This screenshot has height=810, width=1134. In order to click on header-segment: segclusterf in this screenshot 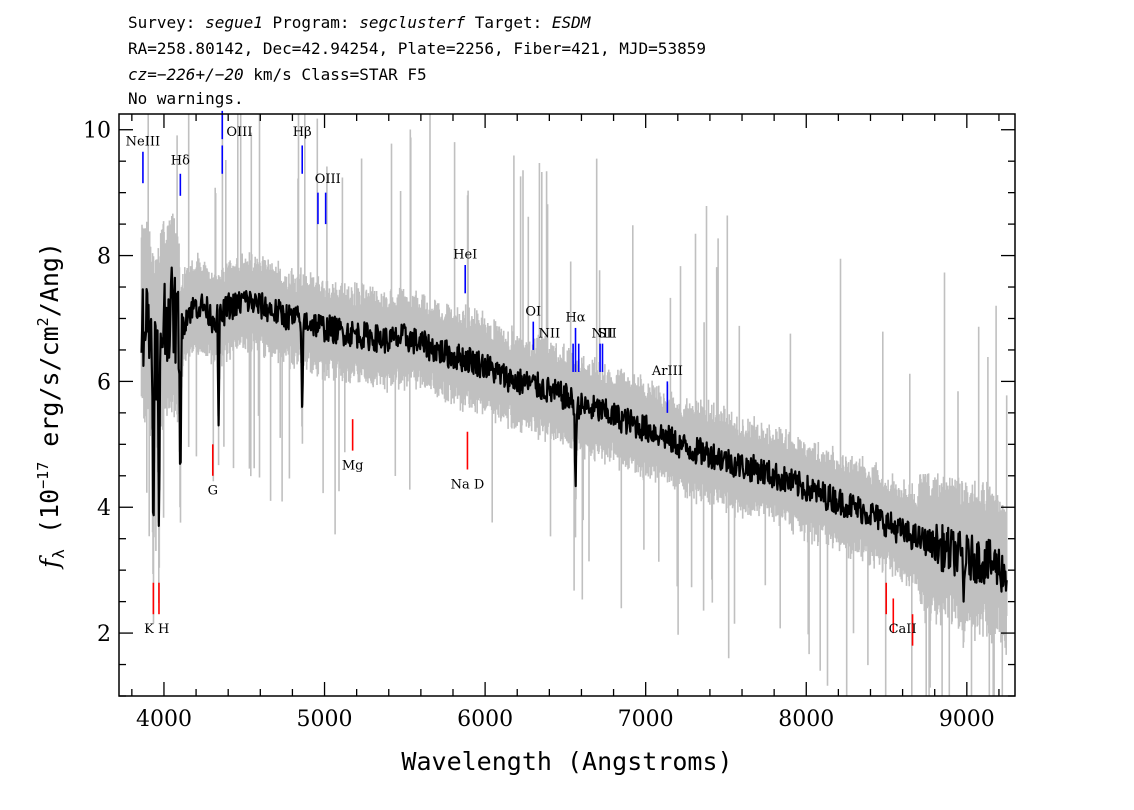, I will do `click(412, 22)`.